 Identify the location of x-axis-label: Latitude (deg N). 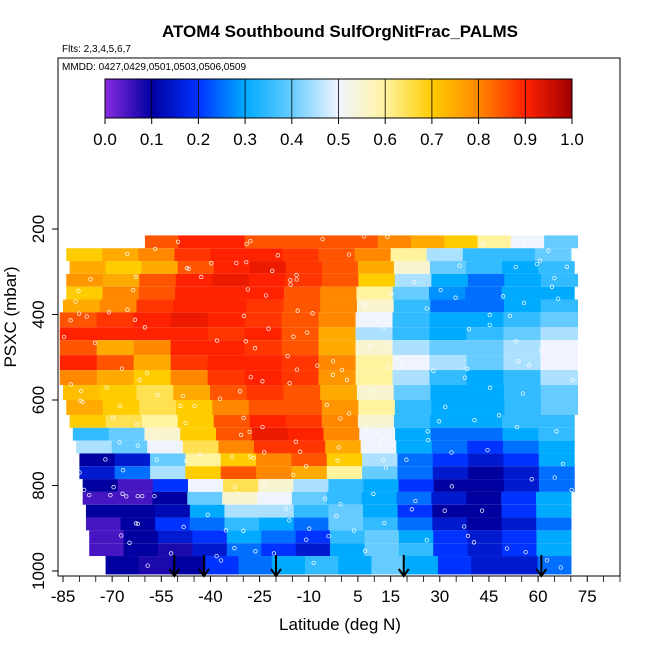
(340, 624).